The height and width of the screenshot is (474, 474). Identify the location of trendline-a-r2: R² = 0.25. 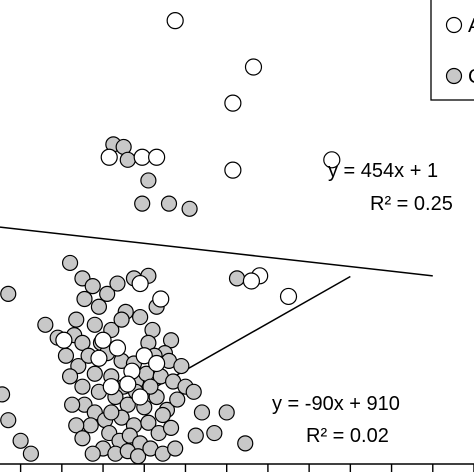
(411, 204).